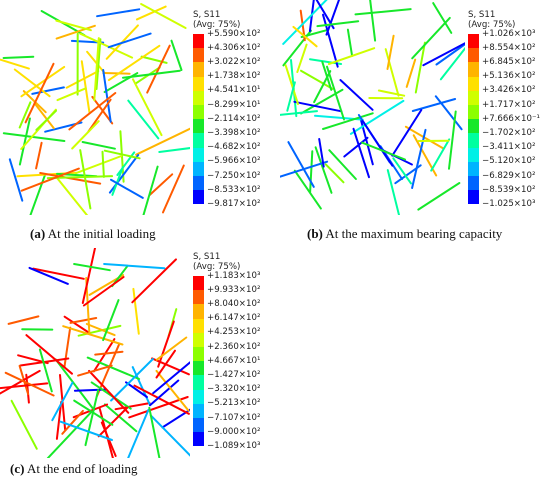 The width and height of the screenshot is (550, 482). Describe the element at coordinates (511, 118) in the screenshot. I see `legend-value: +7.666×10⁻¹` at that location.